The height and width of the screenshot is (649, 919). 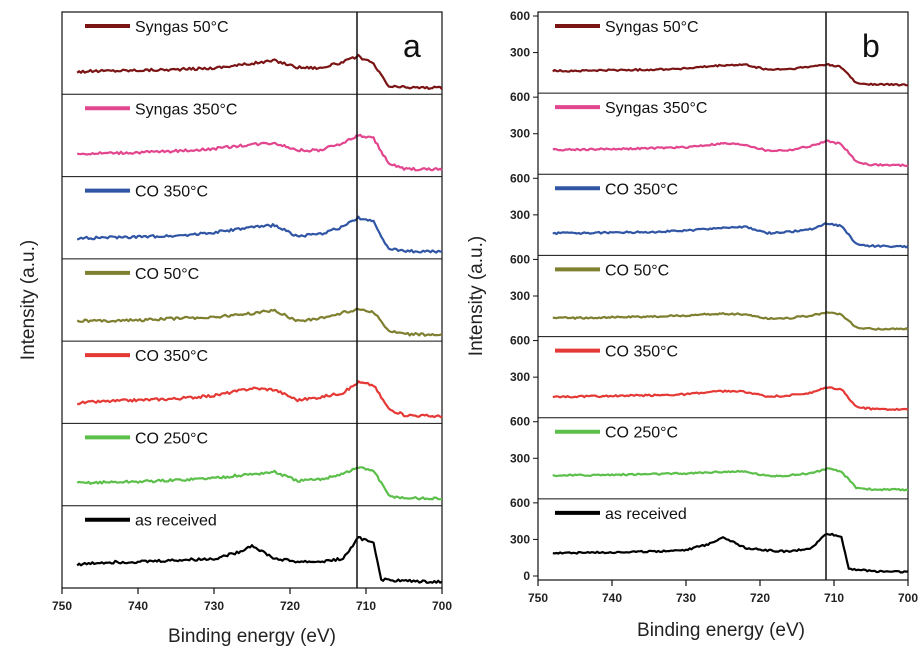 What do you see at coordinates (871, 46) in the screenshot?
I see `panel-b-letter: b` at bounding box center [871, 46].